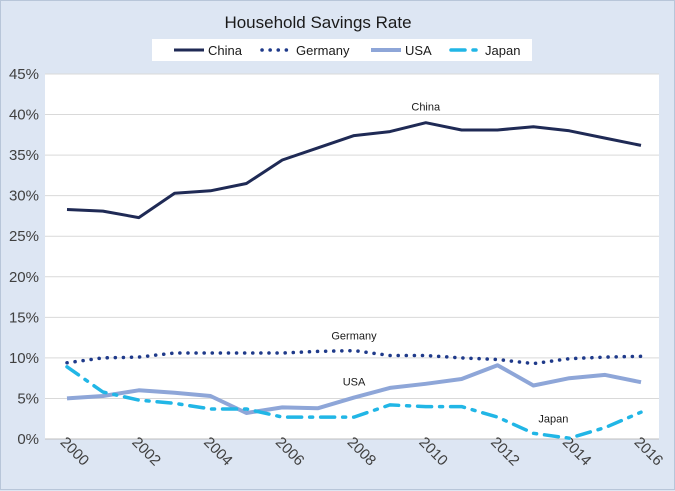 Image resolution: width=675 pixels, height=491 pixels. Describe the element at coordinates (418, 50) in the screenshot. I see `legend-label-usa: USA` at that location.